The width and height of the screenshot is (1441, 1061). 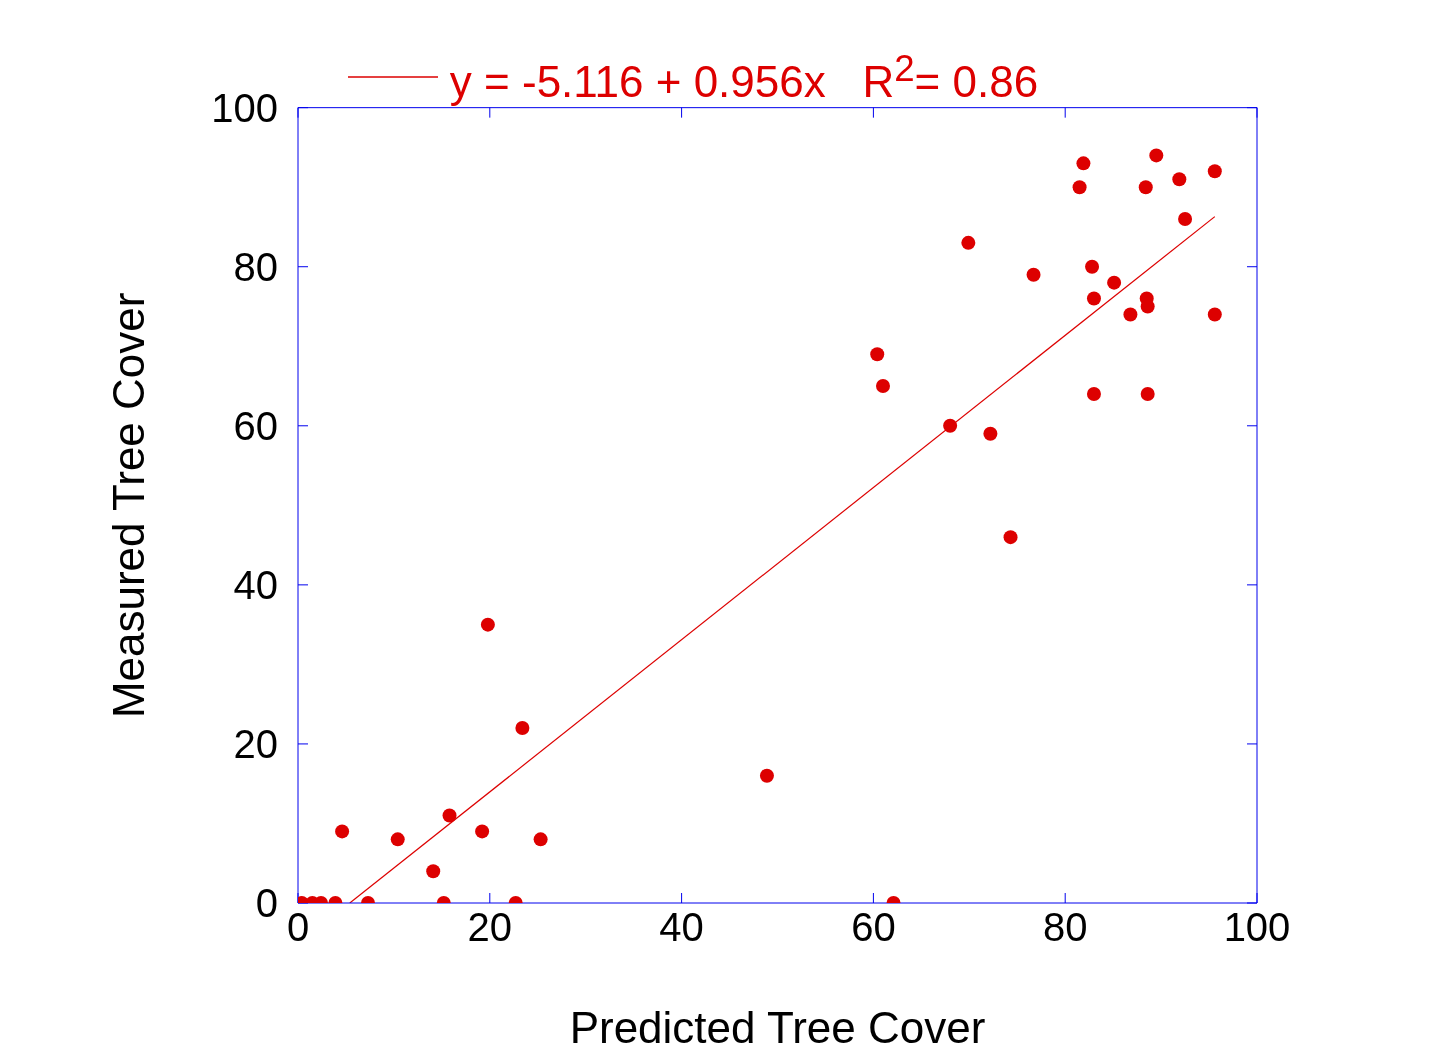 I want to click on x-tick-label: 100, so click(x=1257, y=927).